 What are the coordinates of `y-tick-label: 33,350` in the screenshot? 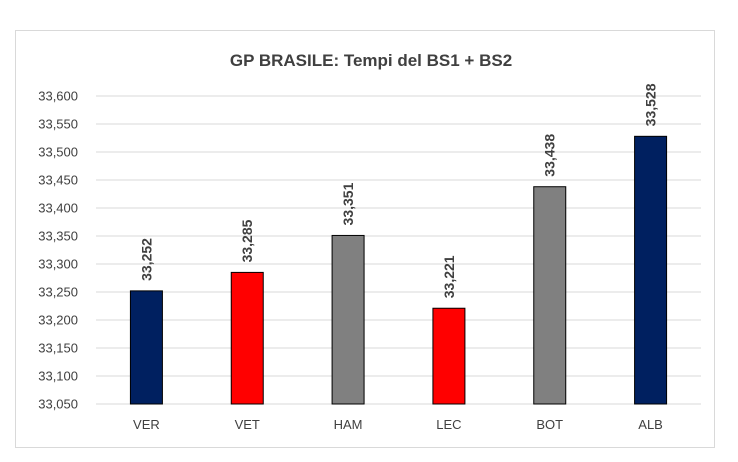 It's located at (58, 236).